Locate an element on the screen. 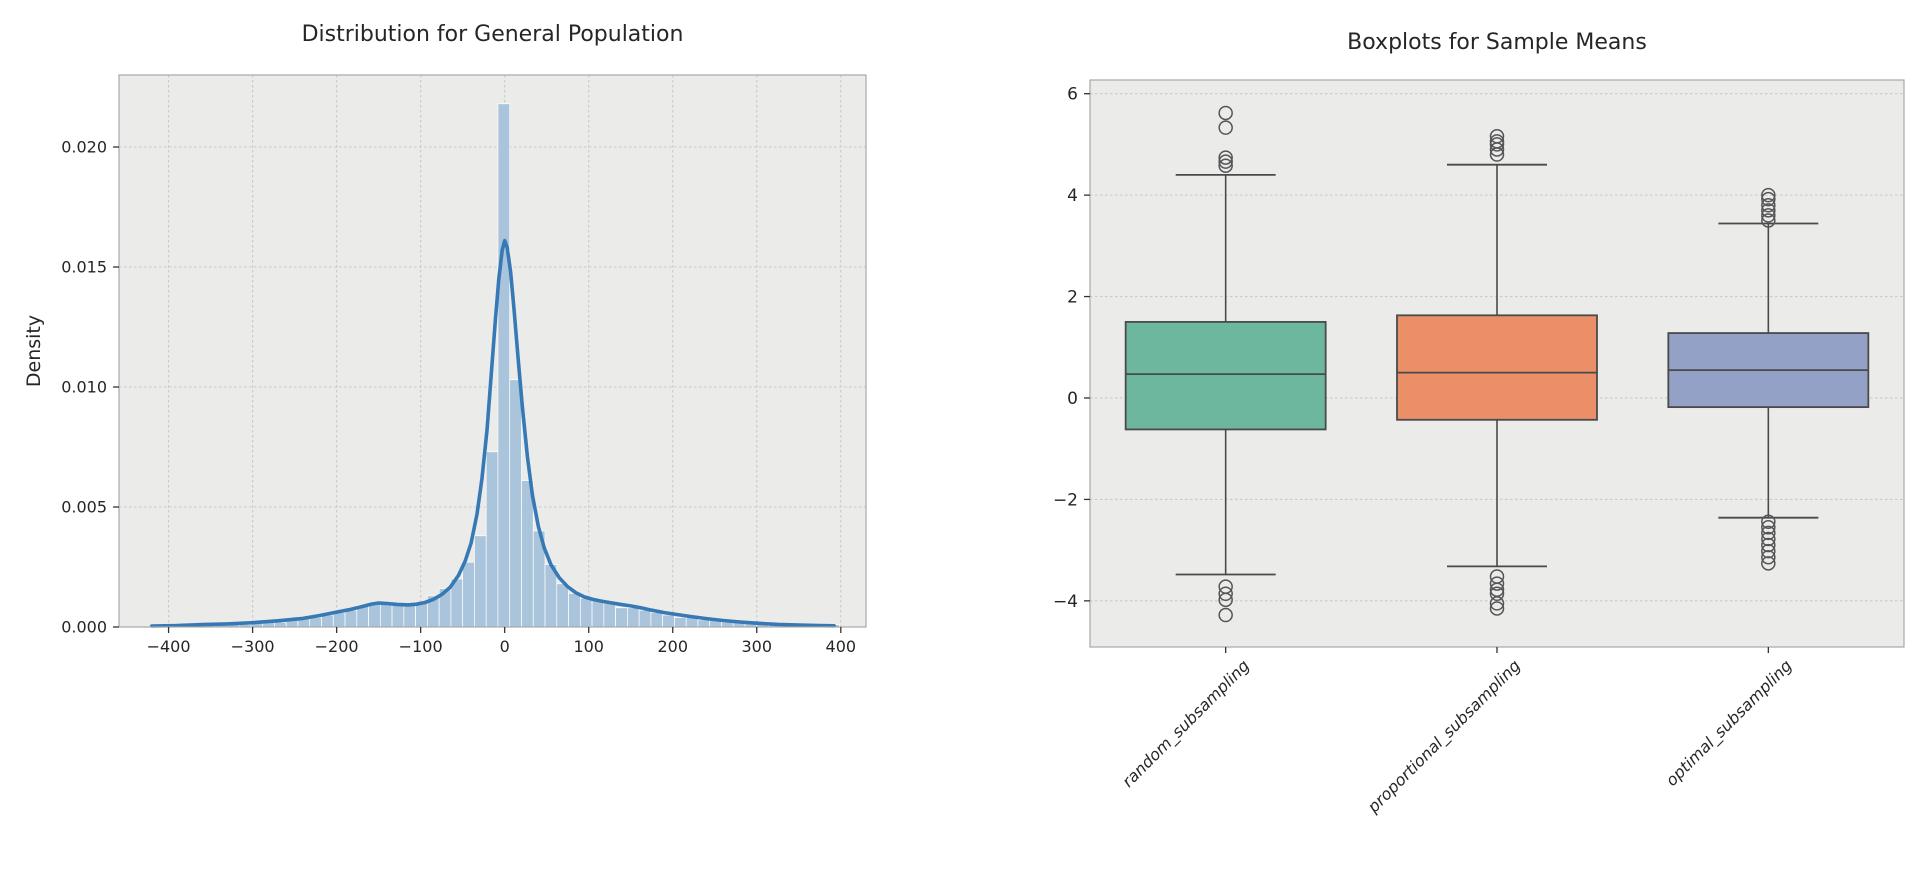  x-tick-label: 400 is located at coordinates (841, 646).